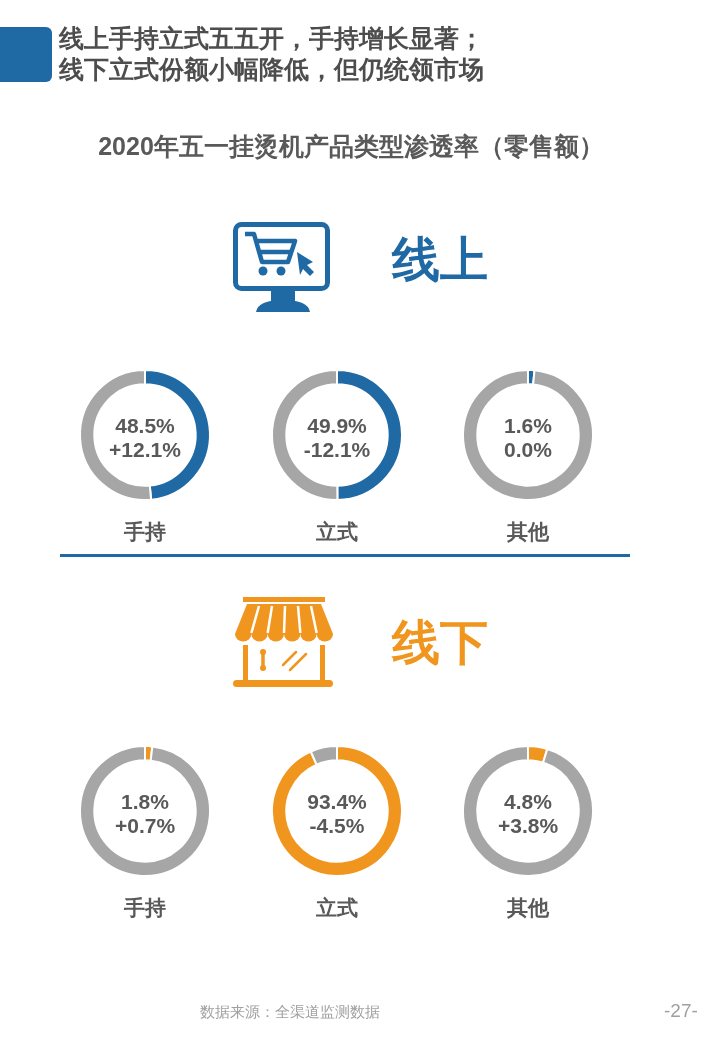 The width and height of the screenshot is (720, 1040). I want to click on text: -27-, so click(681, 1010).